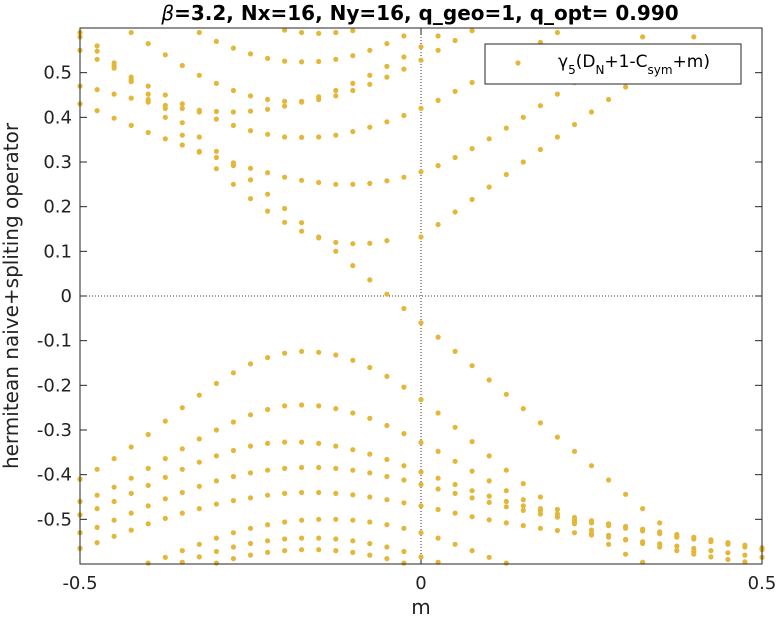 This screenshot has width=777, height=623. What do you see at coordinates (572, 70) in the screenshot?
I see `legend-part-1: 5` at bounding box center [572, 70].